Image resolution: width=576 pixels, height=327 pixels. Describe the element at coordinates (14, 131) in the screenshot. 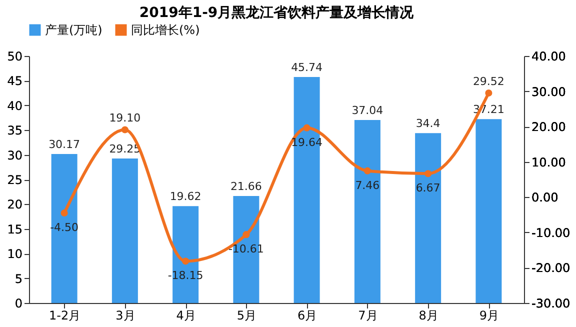

I see `y-tick-label: 35` at that location.